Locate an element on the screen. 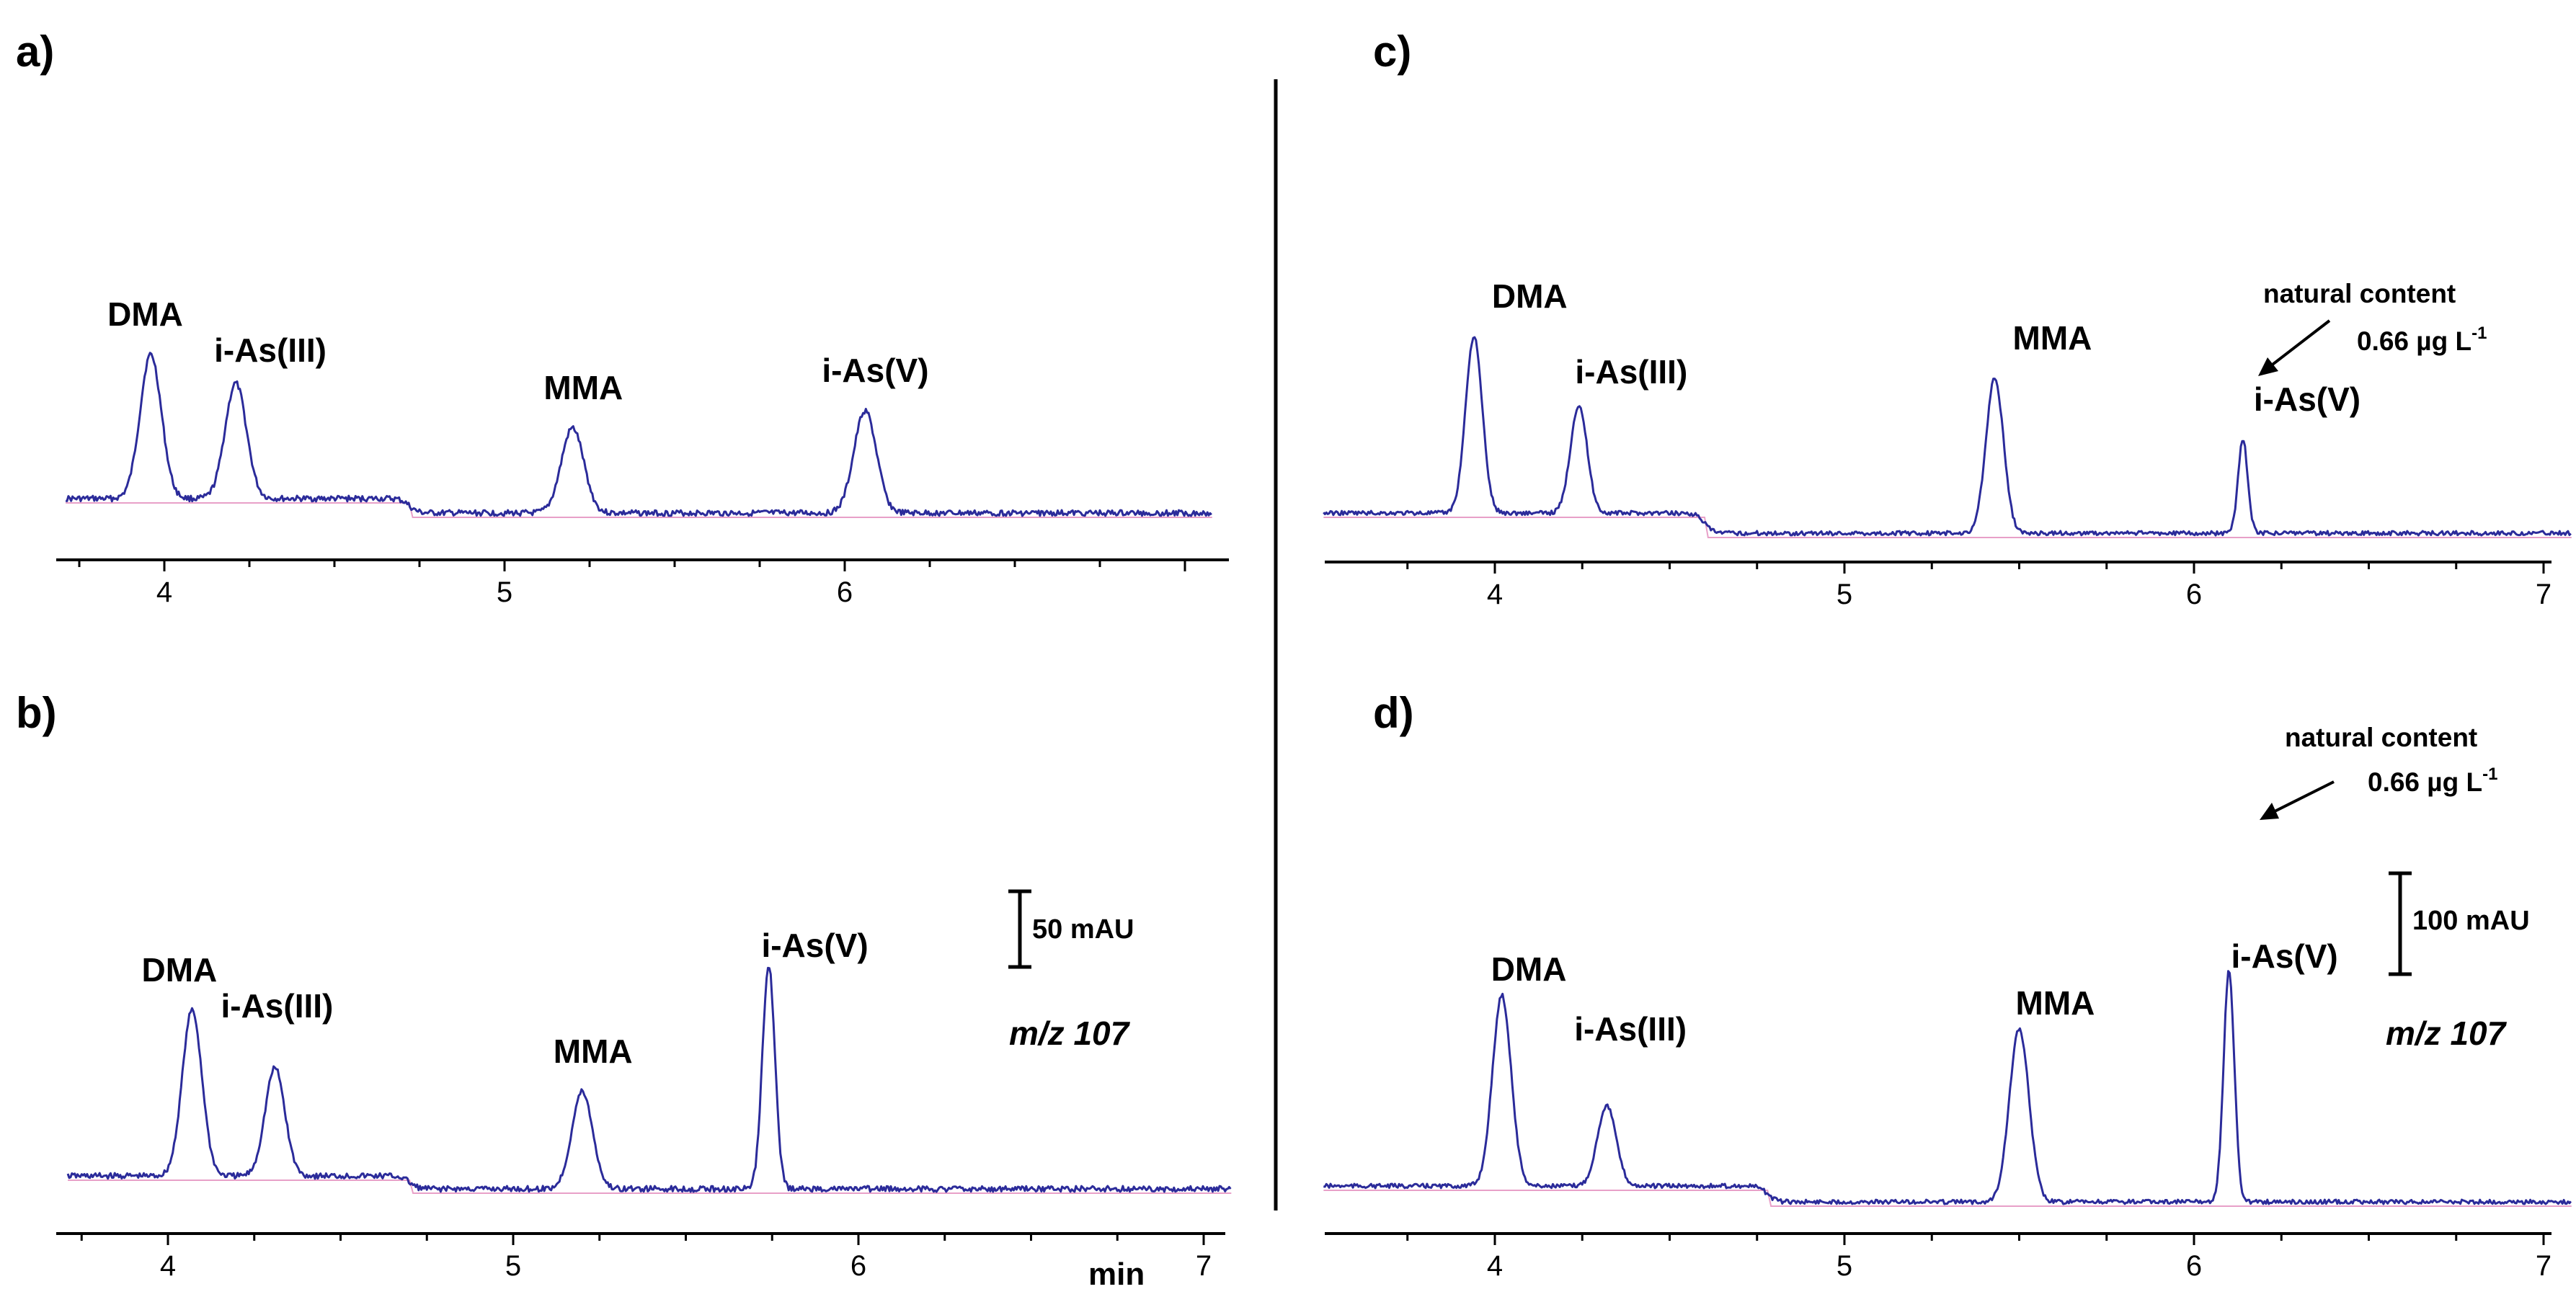  scale-bar-label-b: 50 mAU is located at coordinates (1083, 929).